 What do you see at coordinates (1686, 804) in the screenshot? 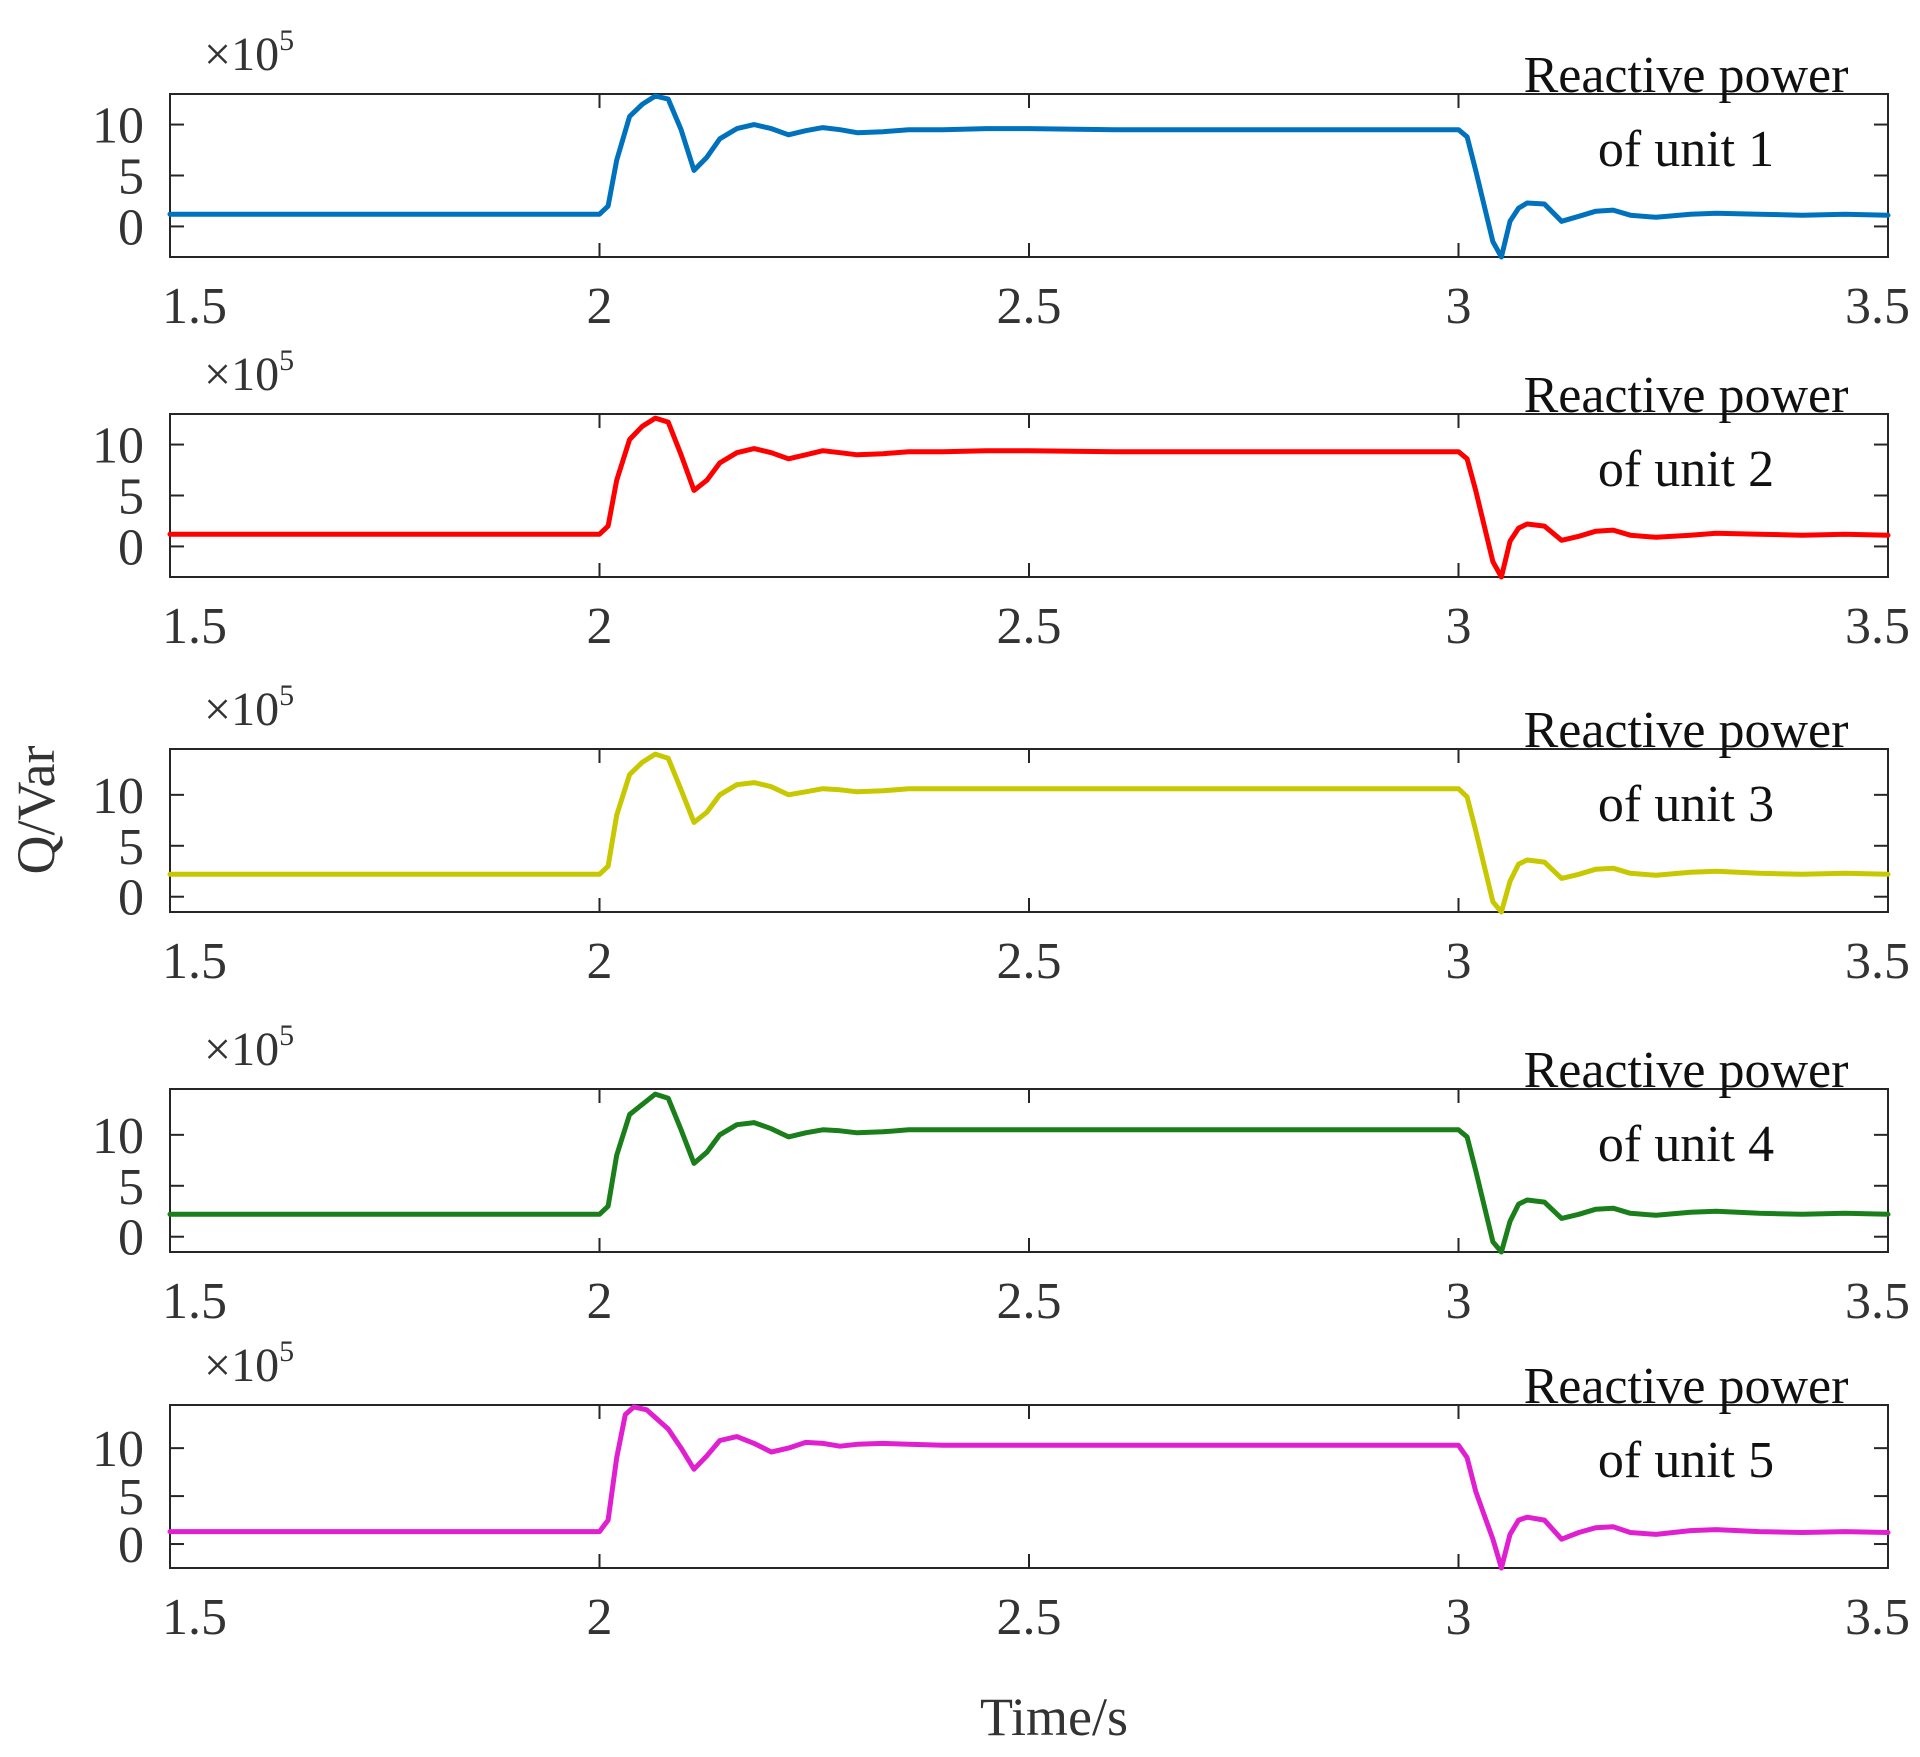
I see `legend-line-2: of unit 3` at bounding box center [1686, 804].